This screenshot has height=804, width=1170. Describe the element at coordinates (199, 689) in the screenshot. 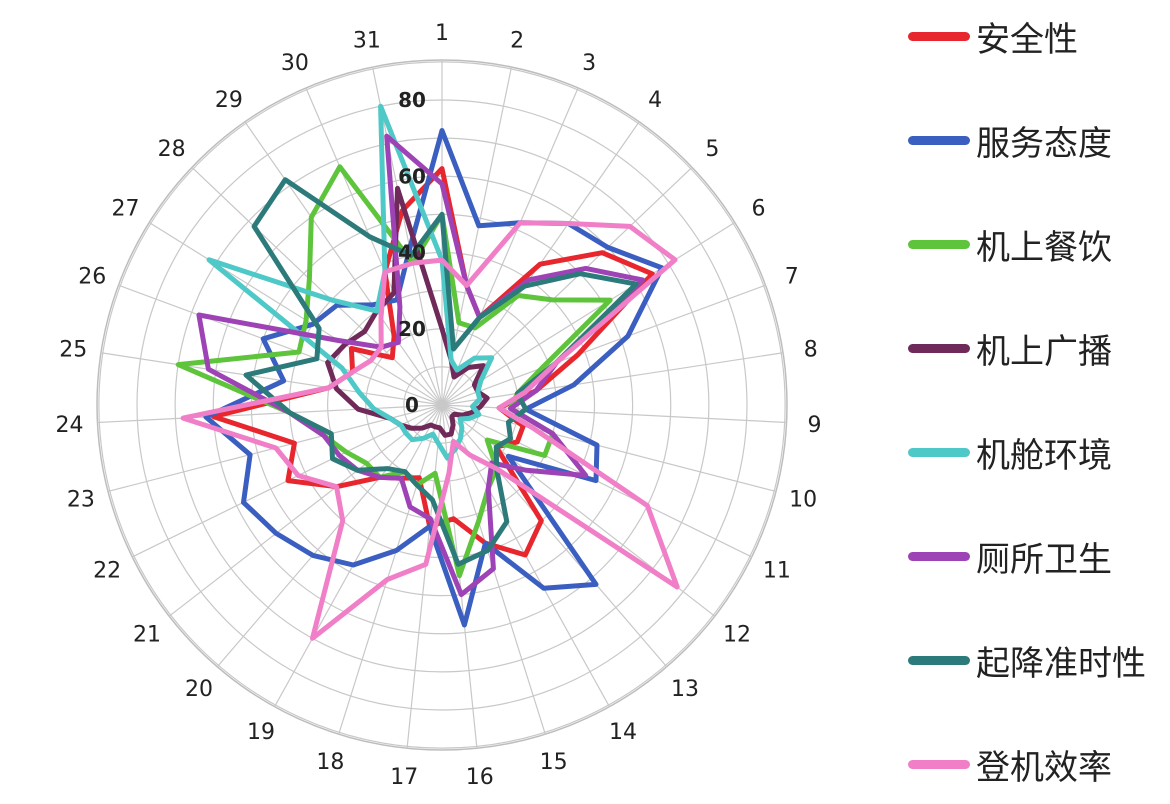

I see `category-label: 20` at that location.